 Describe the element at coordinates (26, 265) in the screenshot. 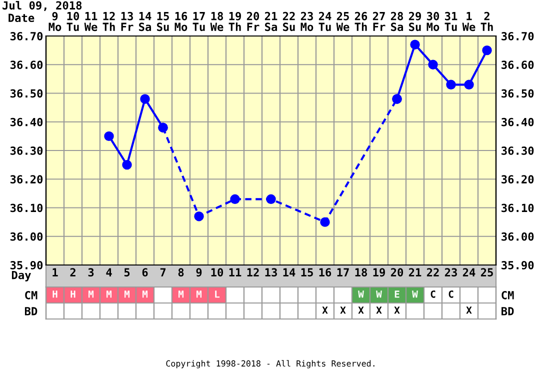

I see `y-tick-label: 35.90` at that location.